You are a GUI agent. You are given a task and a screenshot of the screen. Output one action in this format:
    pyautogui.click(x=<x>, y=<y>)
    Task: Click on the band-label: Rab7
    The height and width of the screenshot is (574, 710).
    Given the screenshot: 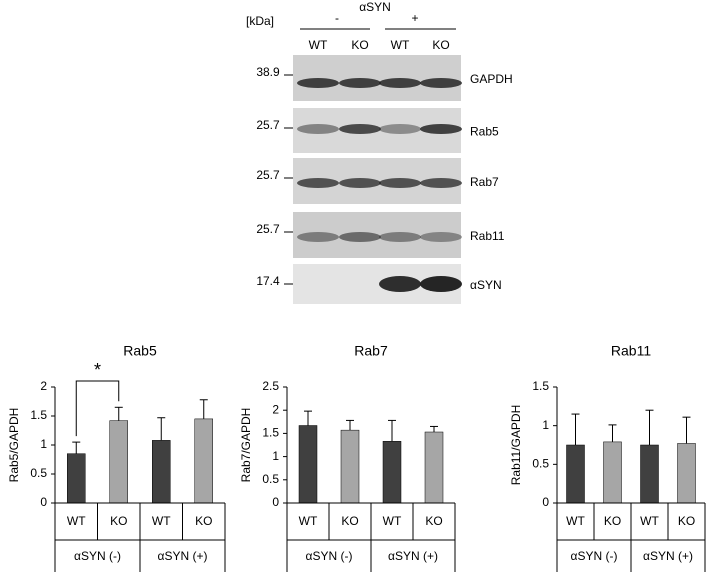 What is the action you would take?
    pyautogui.click(x=484, y=182)
    